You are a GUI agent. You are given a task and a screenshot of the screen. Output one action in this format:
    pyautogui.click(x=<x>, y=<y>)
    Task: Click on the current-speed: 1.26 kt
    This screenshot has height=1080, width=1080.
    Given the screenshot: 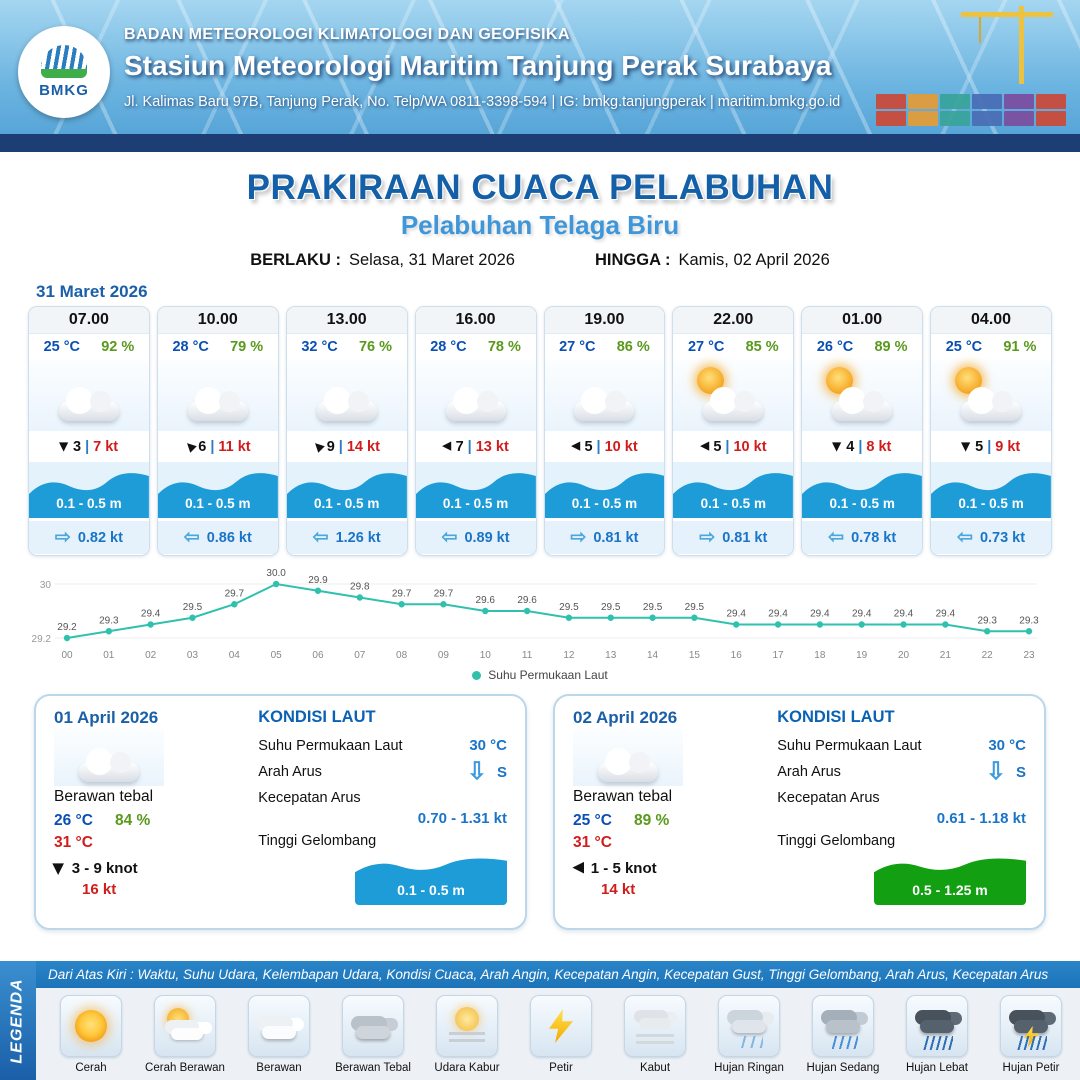 What is the action you would take?
    pyautogui.click(x=358, y=537)
    